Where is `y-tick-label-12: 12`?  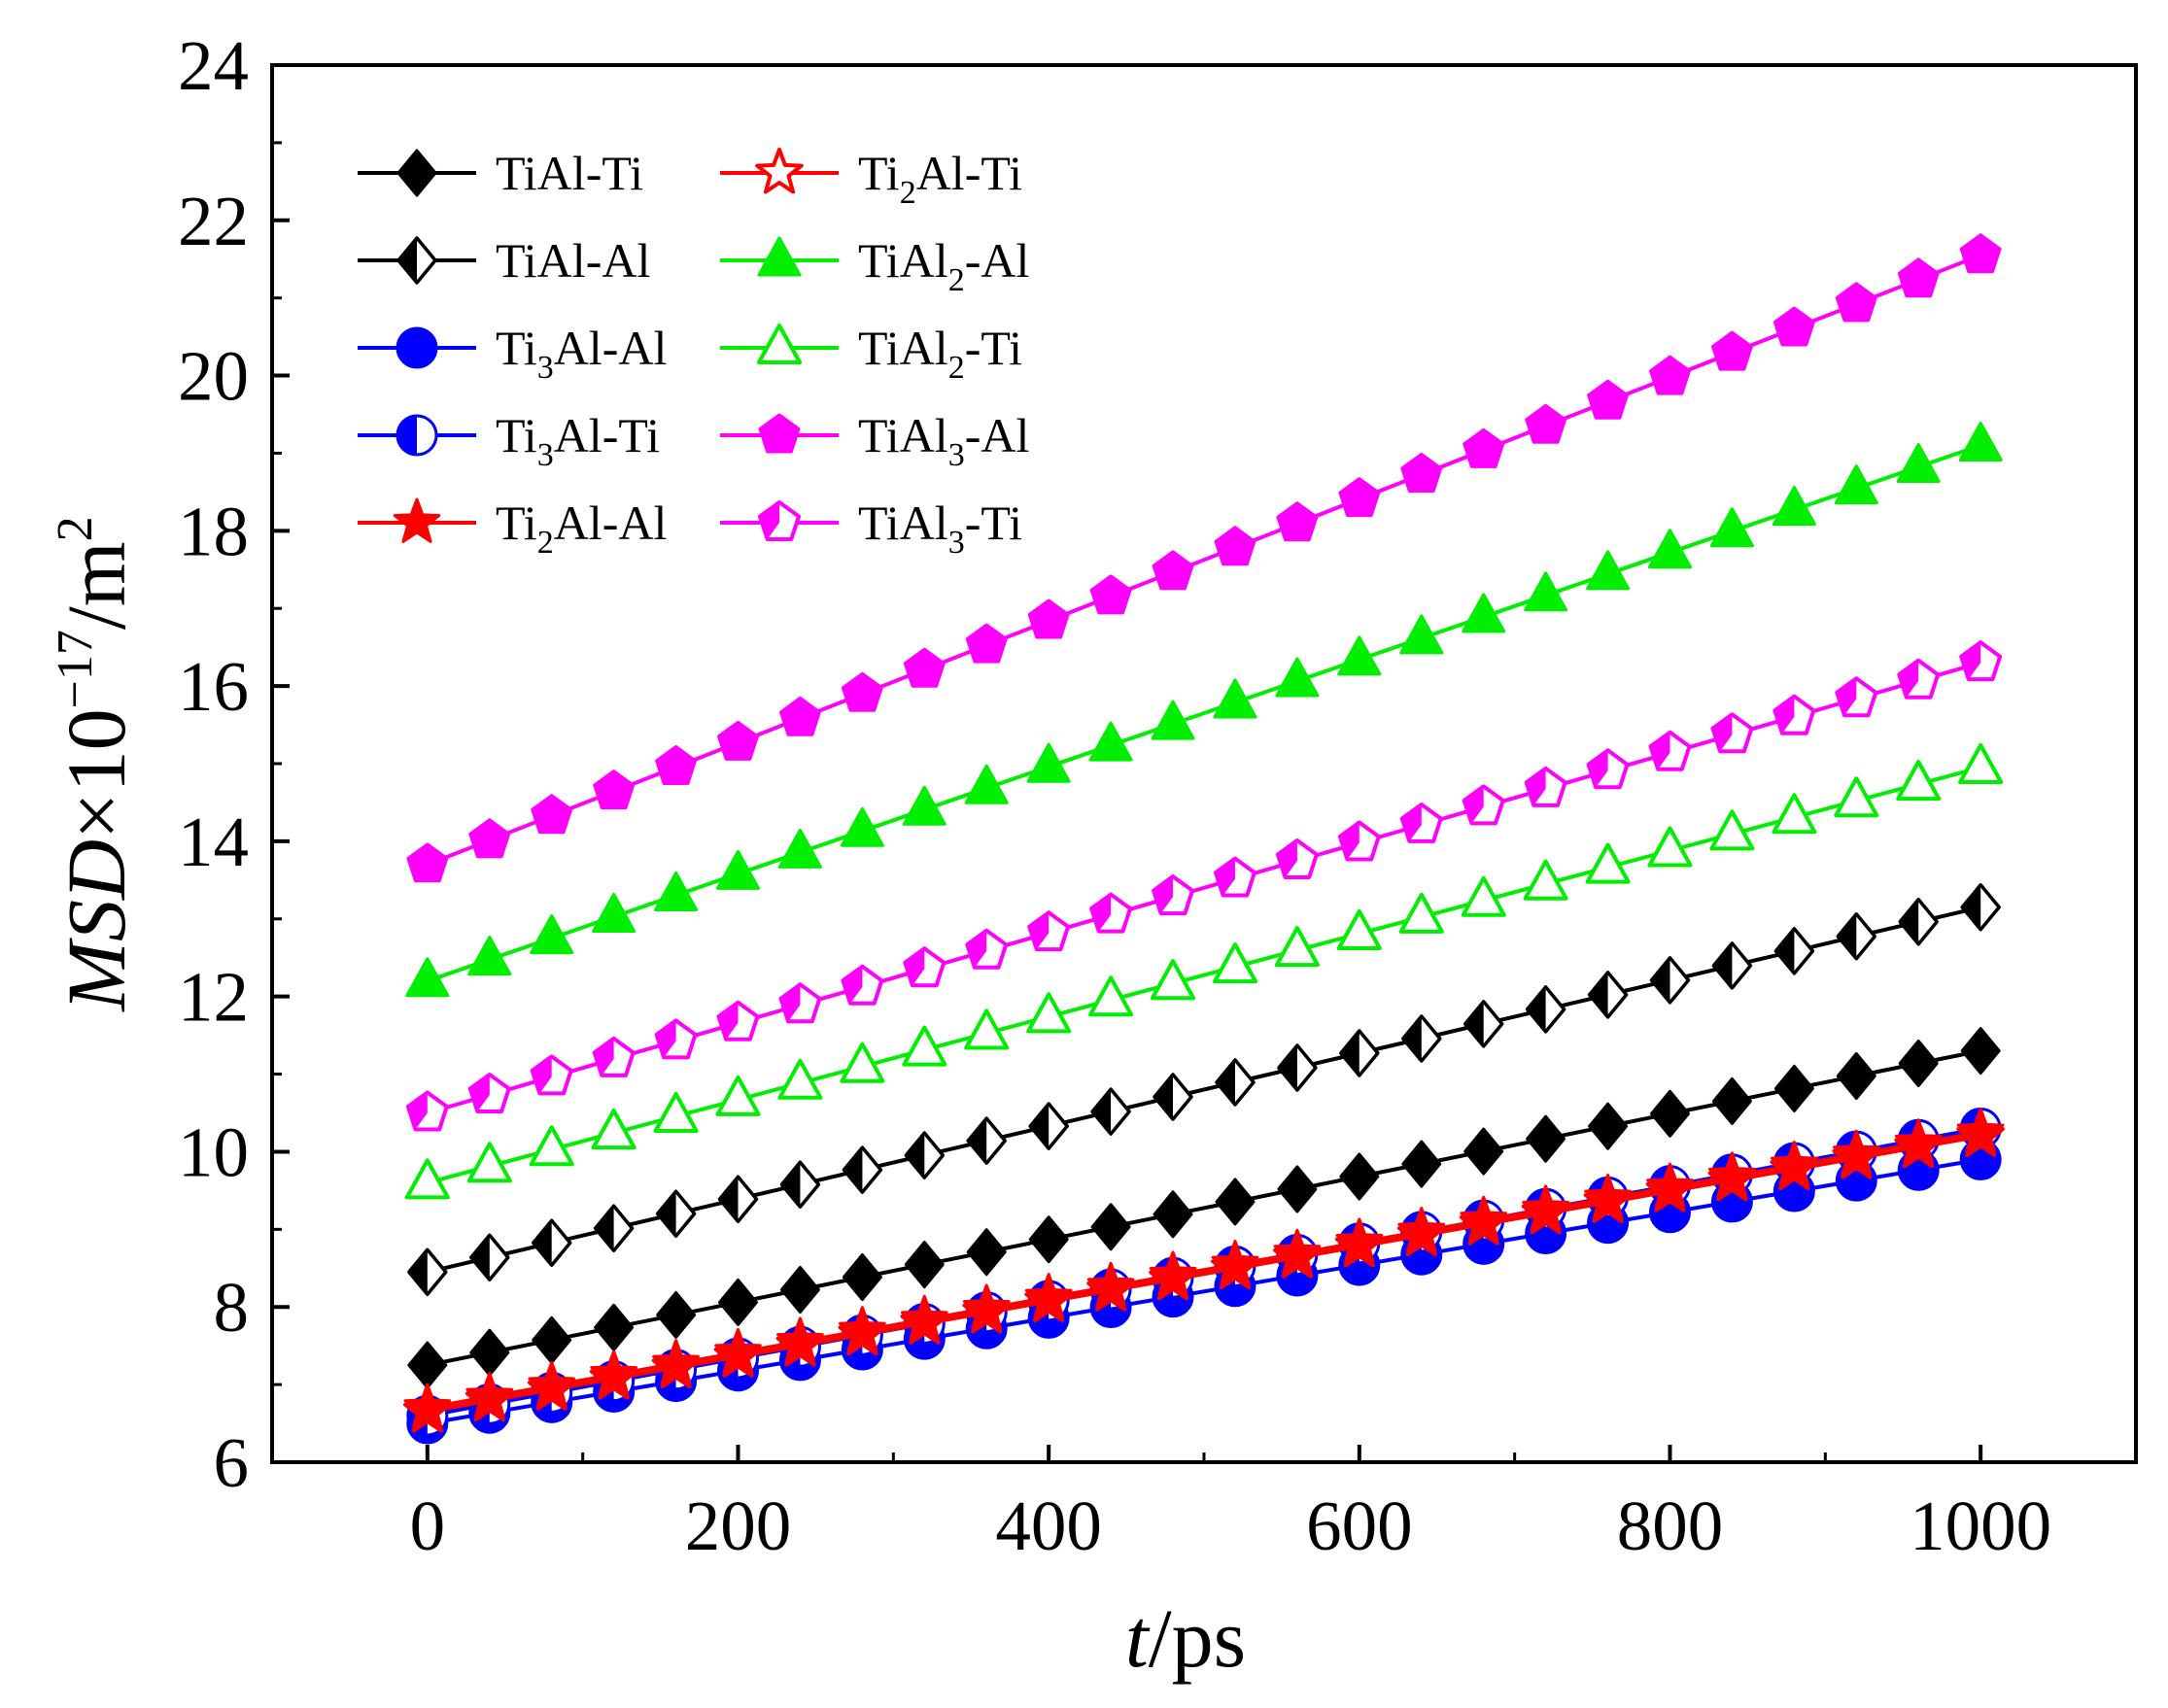 y-tick-label-12: 12 is located at coordinates (213, 997).